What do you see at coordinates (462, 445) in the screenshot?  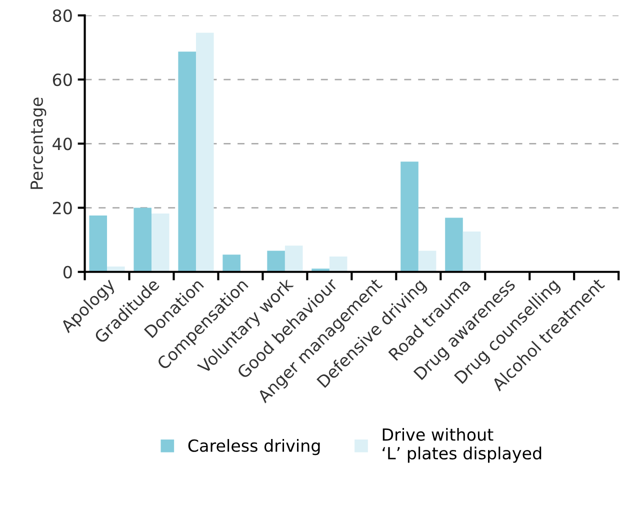 I see `legend-label: Drive without ‘L’ plates displayed` at bounding box center [462, 445].